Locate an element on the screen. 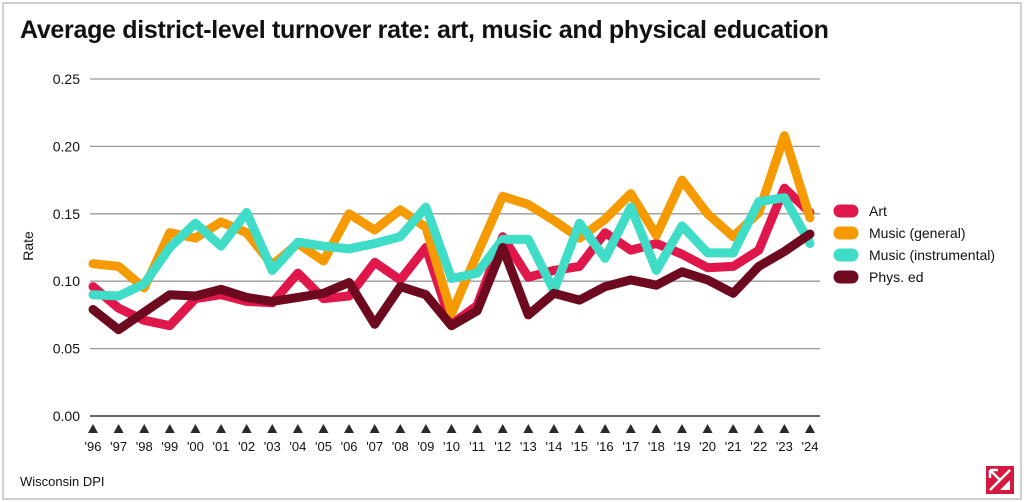 The height and width of the screenshot is (502, 1024). x-tick-label: '10 is located at coordinates (451, 446).